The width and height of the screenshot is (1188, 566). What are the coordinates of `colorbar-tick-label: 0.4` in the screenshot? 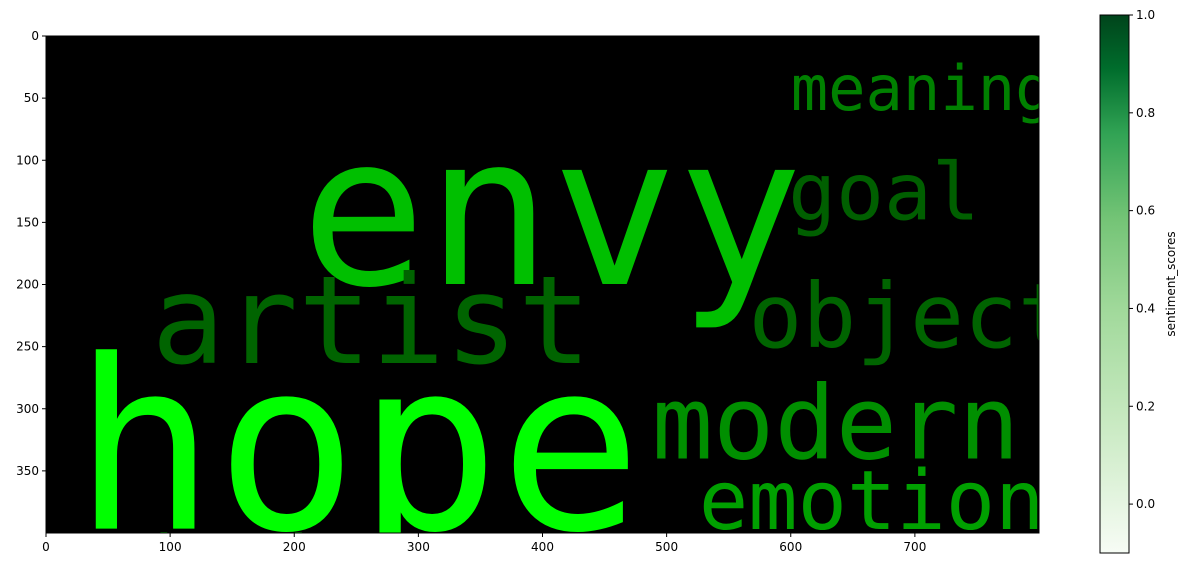 It's located at (1145, 308).